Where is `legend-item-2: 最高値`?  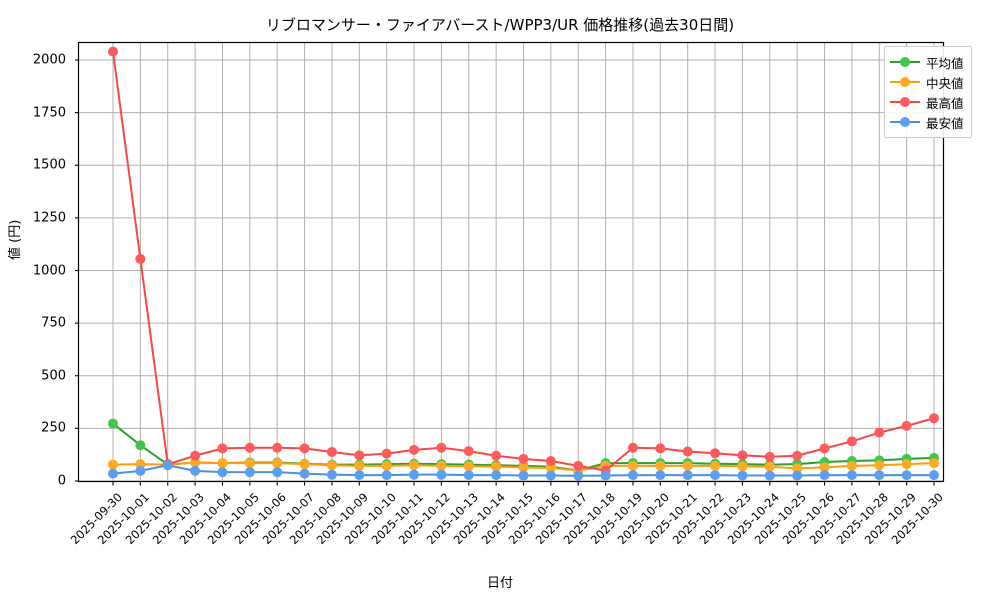 legend-item-2: 最高値 is located at coordinates (927, 102).